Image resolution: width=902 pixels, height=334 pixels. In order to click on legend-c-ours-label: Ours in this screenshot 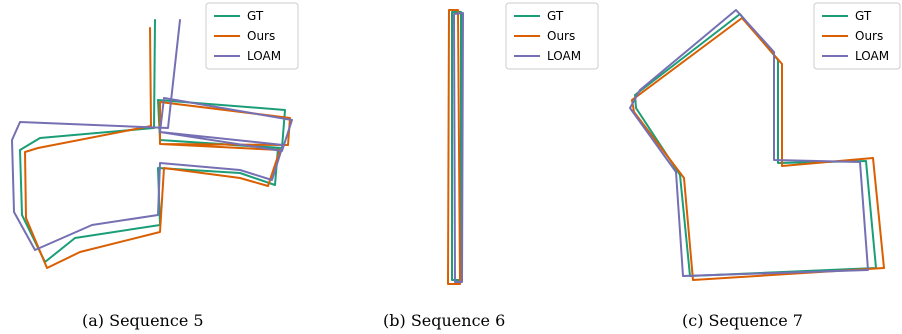, I will do `click(869, 36)`.